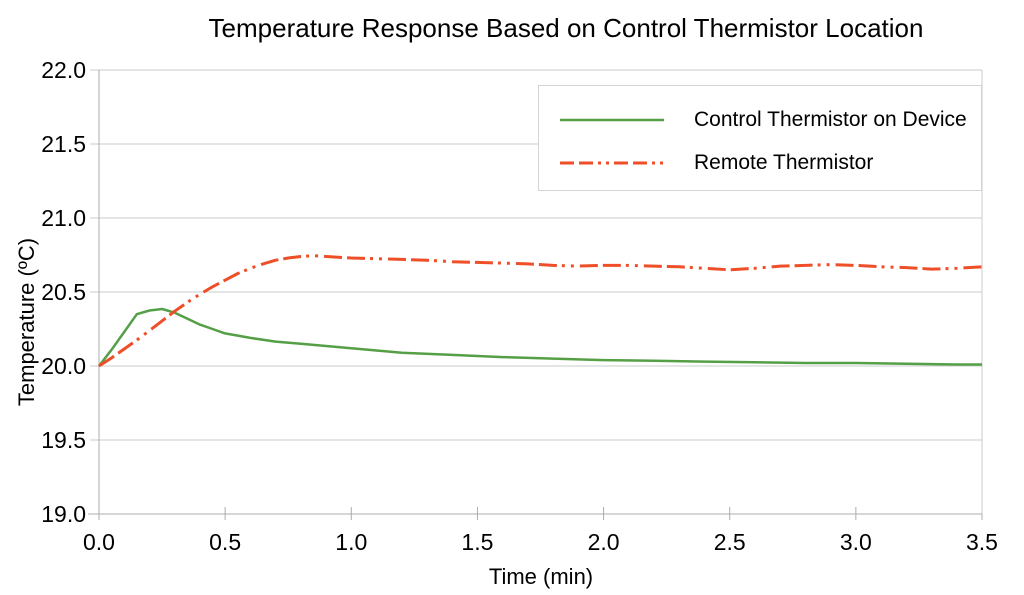  What do you see at coordinates (63, 70) in the screenshot?
I see `y-tick-label: 22.0` at bounding box center [63, 70].